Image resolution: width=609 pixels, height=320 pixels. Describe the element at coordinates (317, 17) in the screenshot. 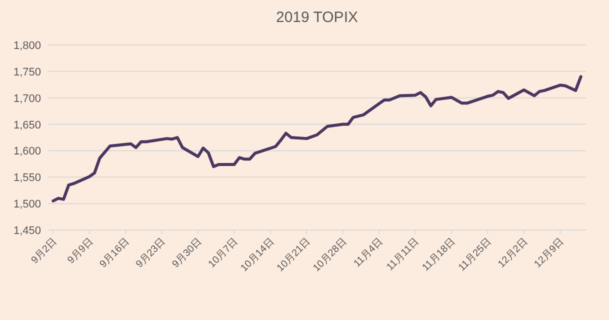

I see `chart-title: 2019 TOPIX` at that location.